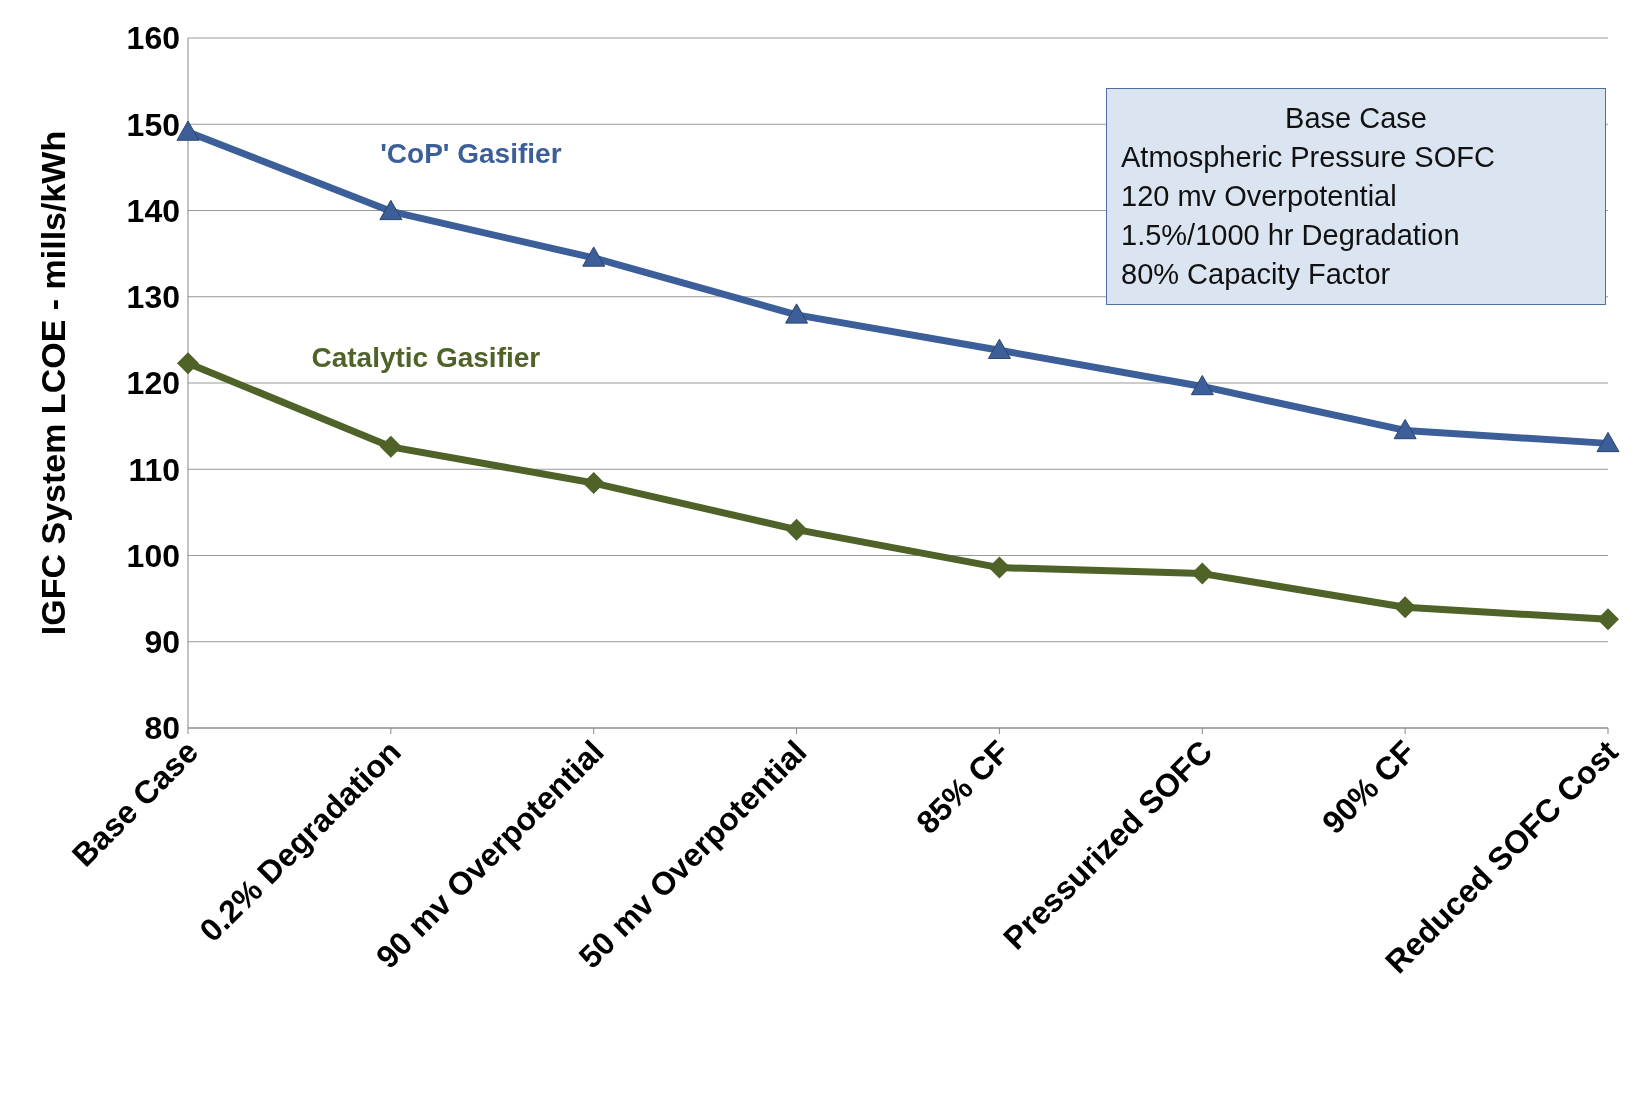 This screenshot has width=1644, height=1117. Describe the element at coordinates (153, 38) in the screenshot. I see `y-tick-label: 160` at that location.